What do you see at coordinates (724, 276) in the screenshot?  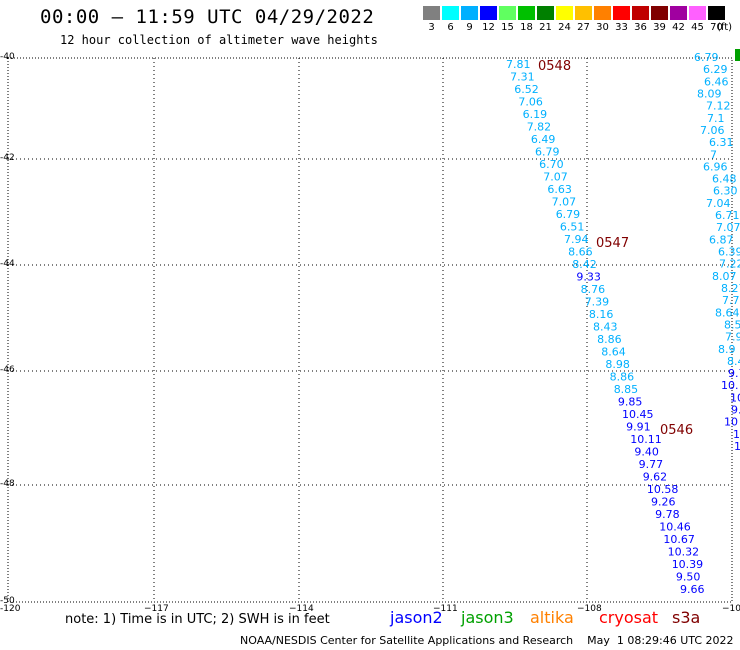 I see `wave-height-value-edge: 8.07` at bounding box center [724, 276].